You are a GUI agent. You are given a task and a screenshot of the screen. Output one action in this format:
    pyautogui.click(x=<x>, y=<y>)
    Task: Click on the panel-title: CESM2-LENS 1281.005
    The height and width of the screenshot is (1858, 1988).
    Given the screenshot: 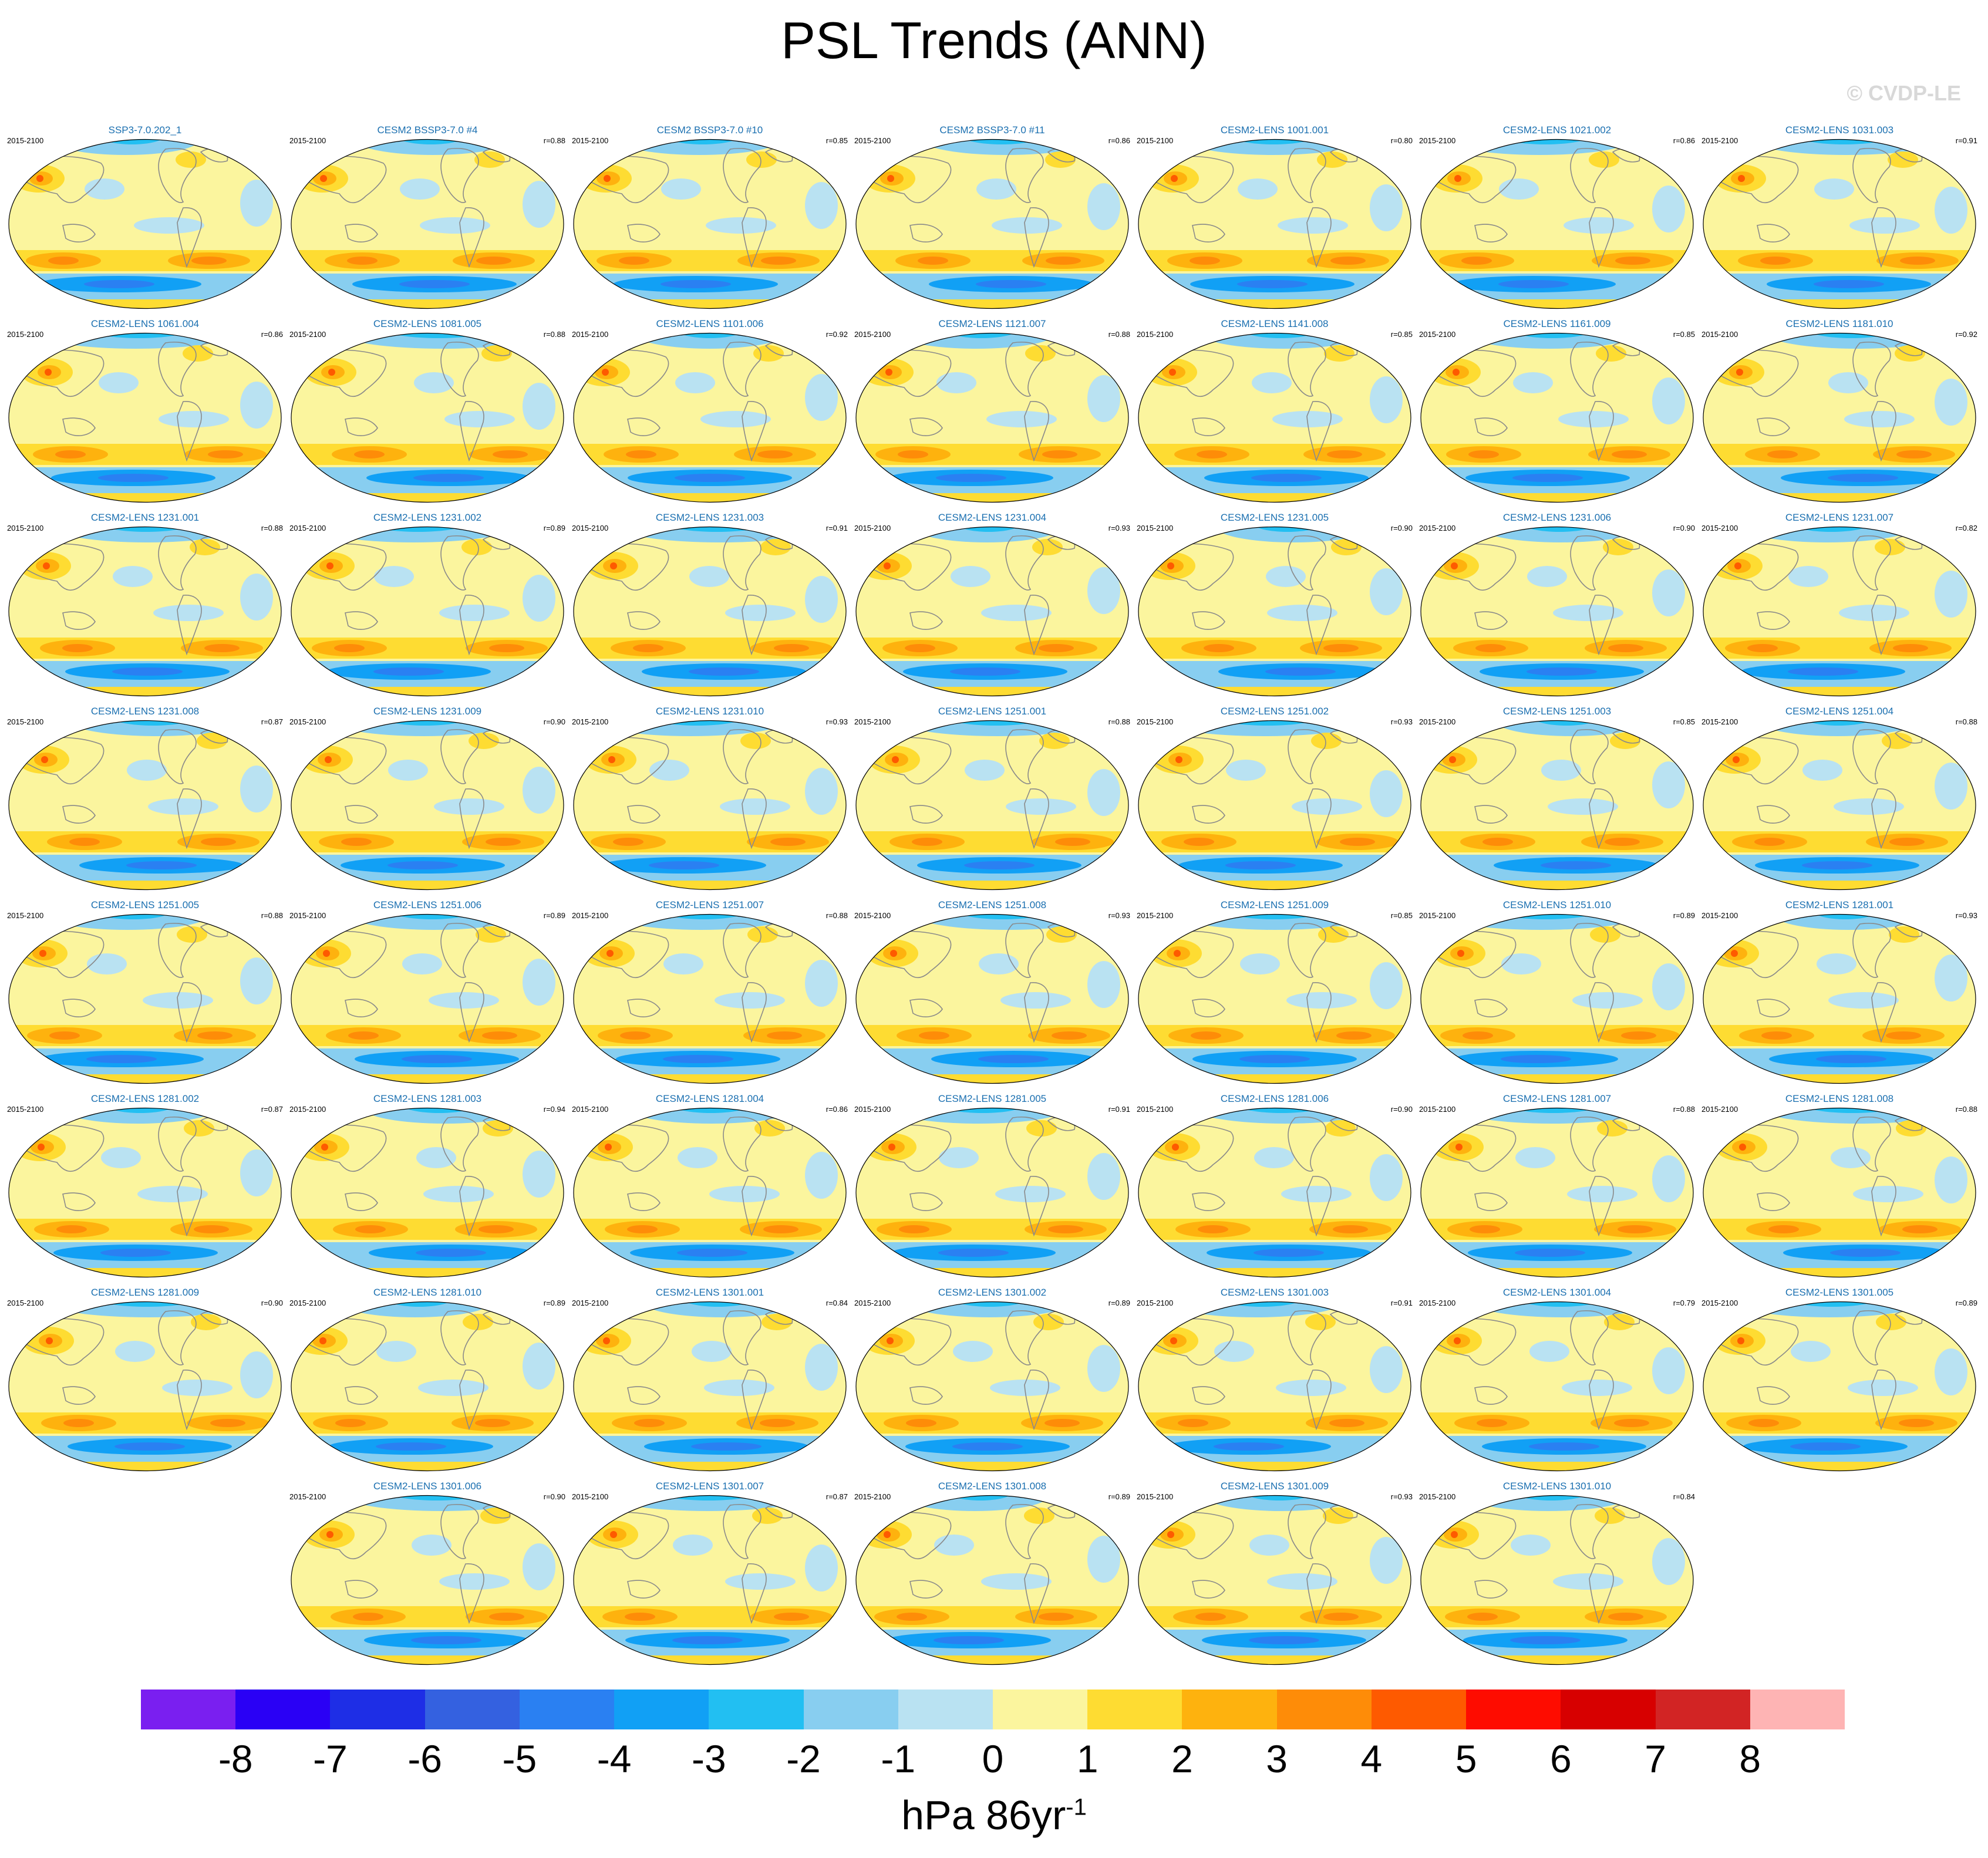 What is the action you would take?
    pyautogui.click(x=993, y=1099)
    